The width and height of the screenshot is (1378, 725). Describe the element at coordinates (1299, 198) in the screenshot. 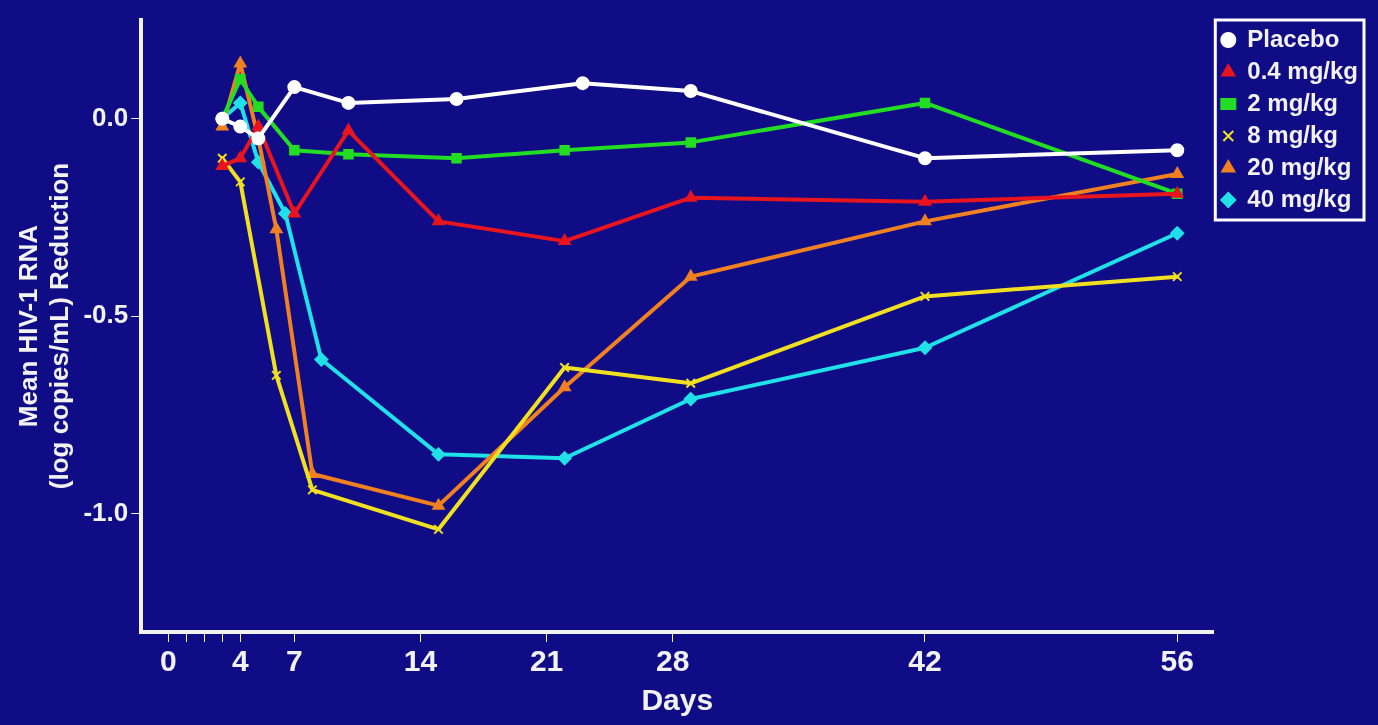

I see `legend-label: 40 mg/kg` at that location.